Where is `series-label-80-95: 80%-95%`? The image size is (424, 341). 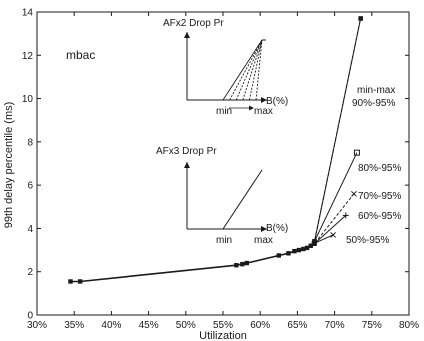 series-label-80-95: 80%-95% is located at coordinates (379, 168).